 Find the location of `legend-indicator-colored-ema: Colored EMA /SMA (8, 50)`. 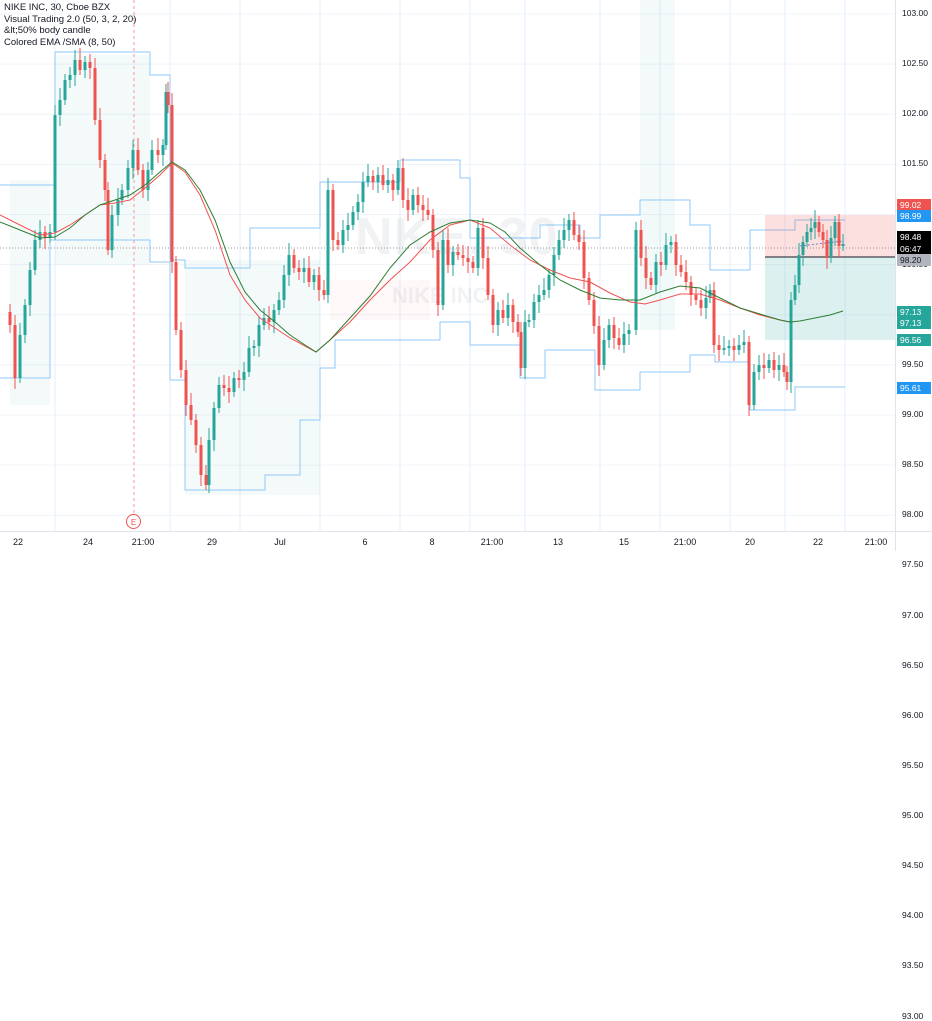

legend-indicator-colored-ema: Colored EMA /SMA (8, 50) is located at coordinates (60, 42).